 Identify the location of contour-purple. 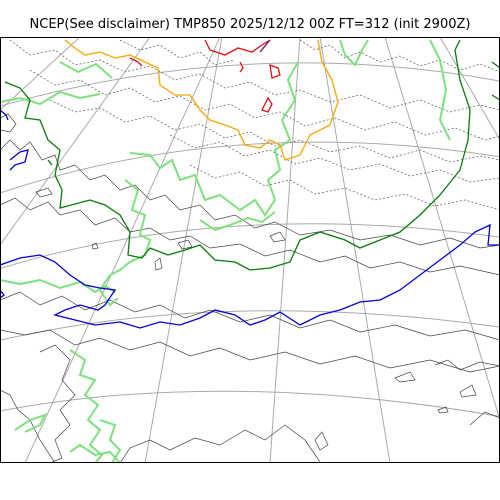
(265, 46).